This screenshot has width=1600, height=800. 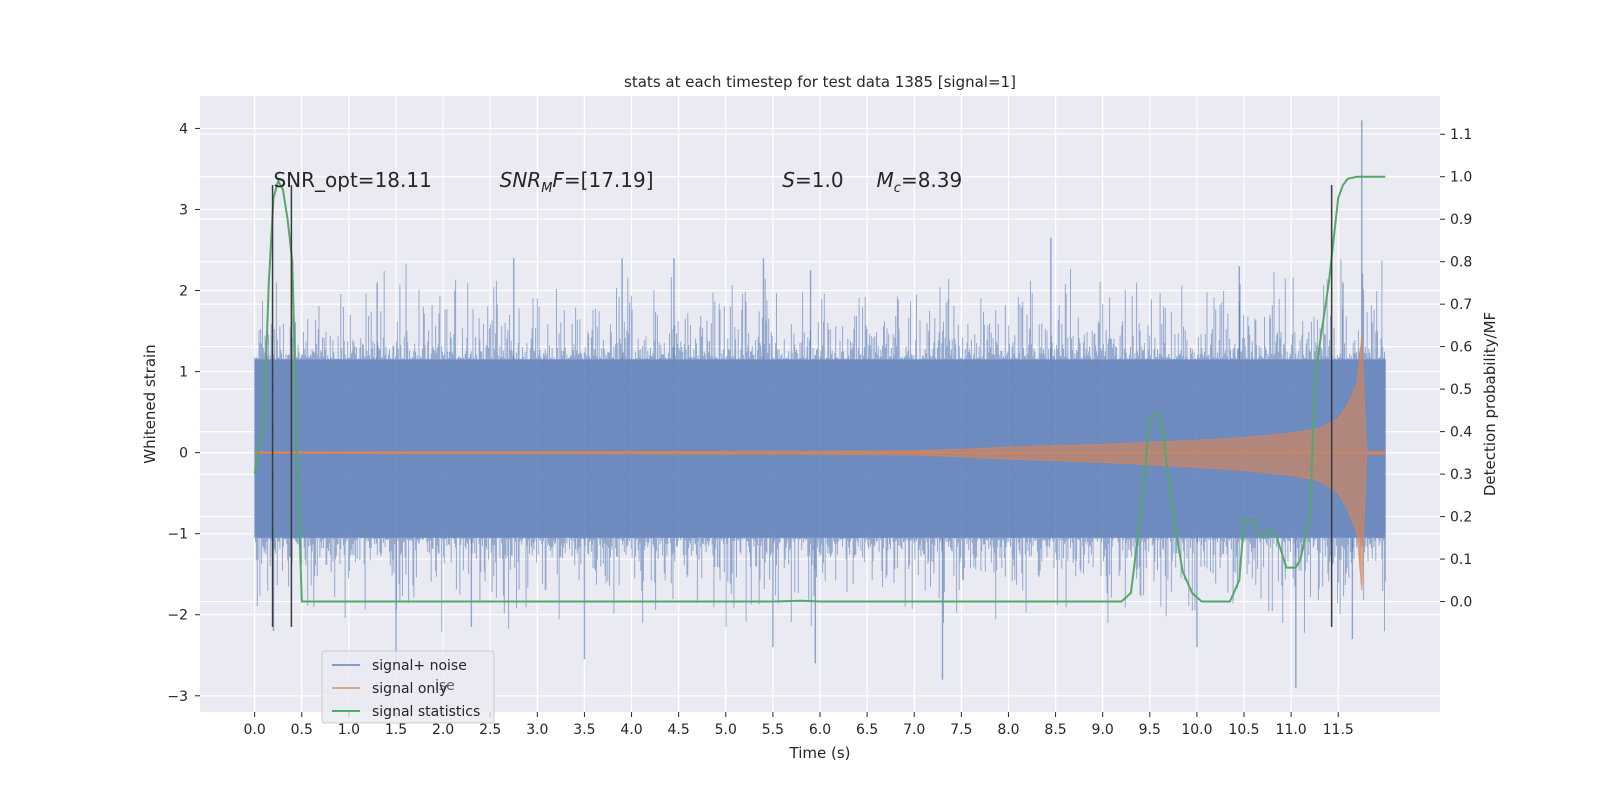 What do you see at coordinates (1461, 220) in the screenshot?
I see `y-right-tick-label: 0.9` at bounding box center [1461, 220].